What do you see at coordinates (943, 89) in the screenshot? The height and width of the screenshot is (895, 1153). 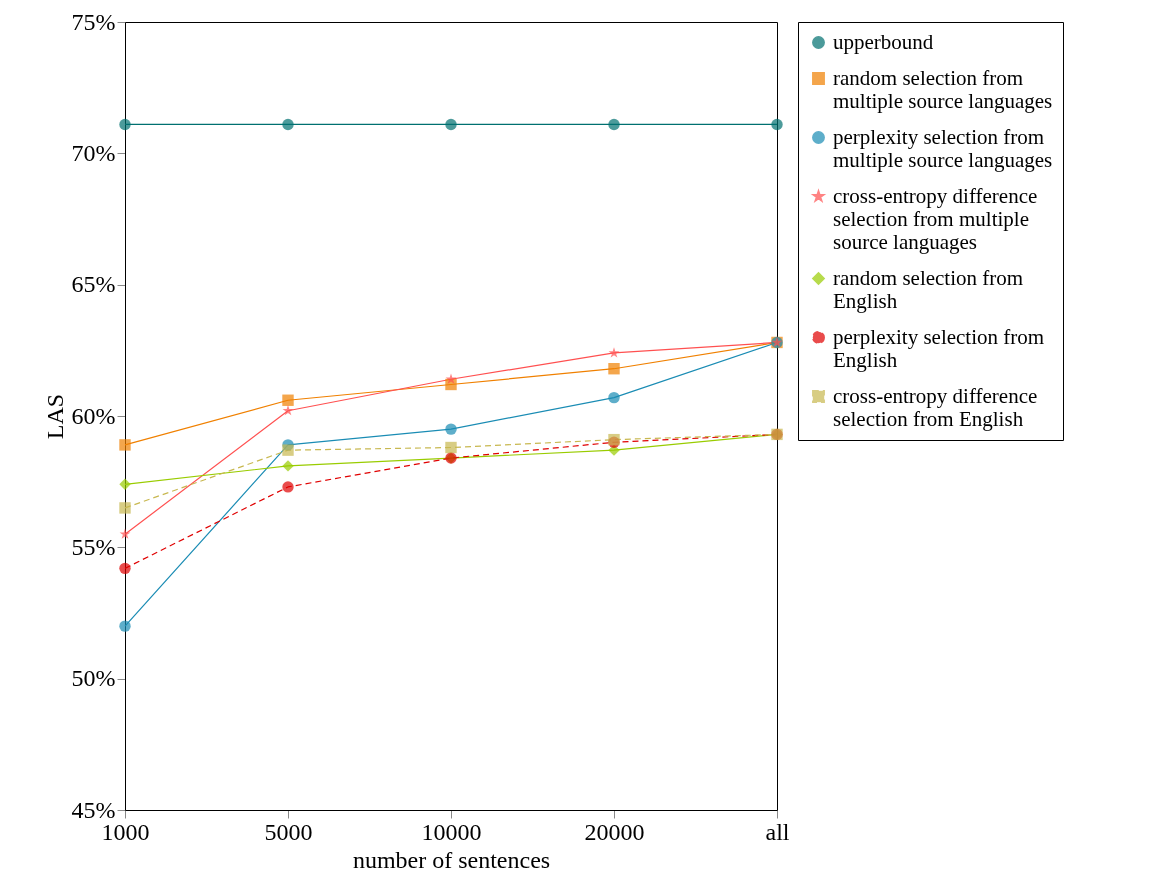 I see `legend-label: random selection from multiple source languages` at bounding box center [943, 89].